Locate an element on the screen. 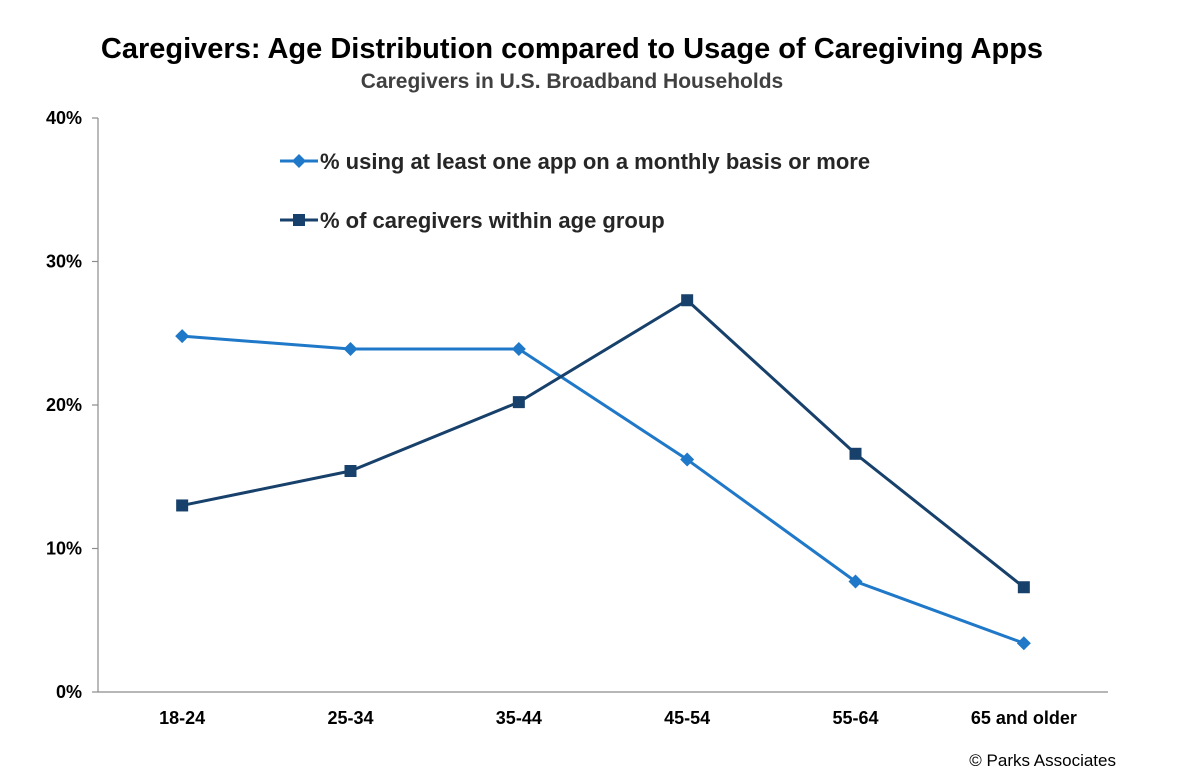 Image resolution: width=1192 pixels, height=784 pixels. y-tick-label: 20% is located at coordinates (64, 405).